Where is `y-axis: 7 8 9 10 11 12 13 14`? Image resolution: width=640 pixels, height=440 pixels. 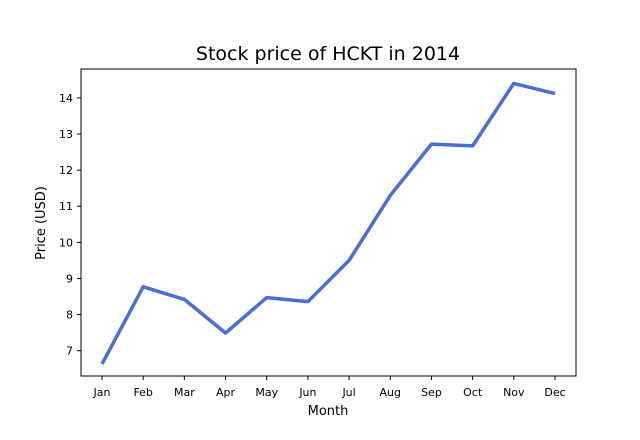
y-axis: 7 8 9 10 11 12 13 14 is located at coordinates (70, 225).